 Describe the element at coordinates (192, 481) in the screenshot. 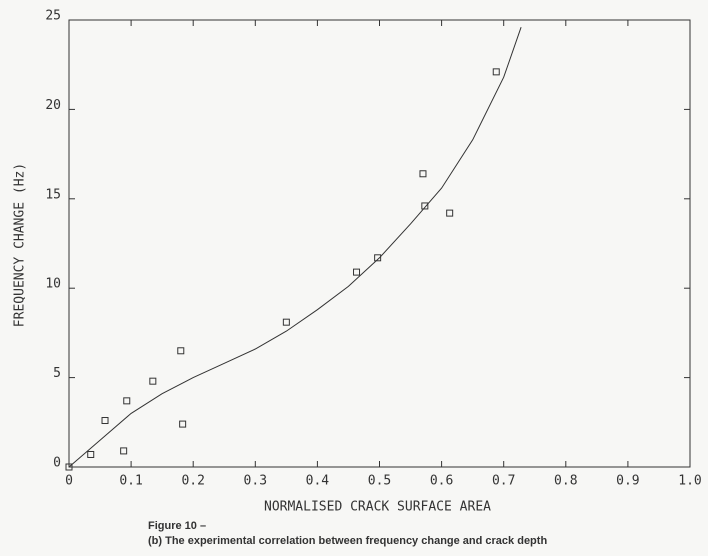

I see `x-tick-label: 0.2` at that location.